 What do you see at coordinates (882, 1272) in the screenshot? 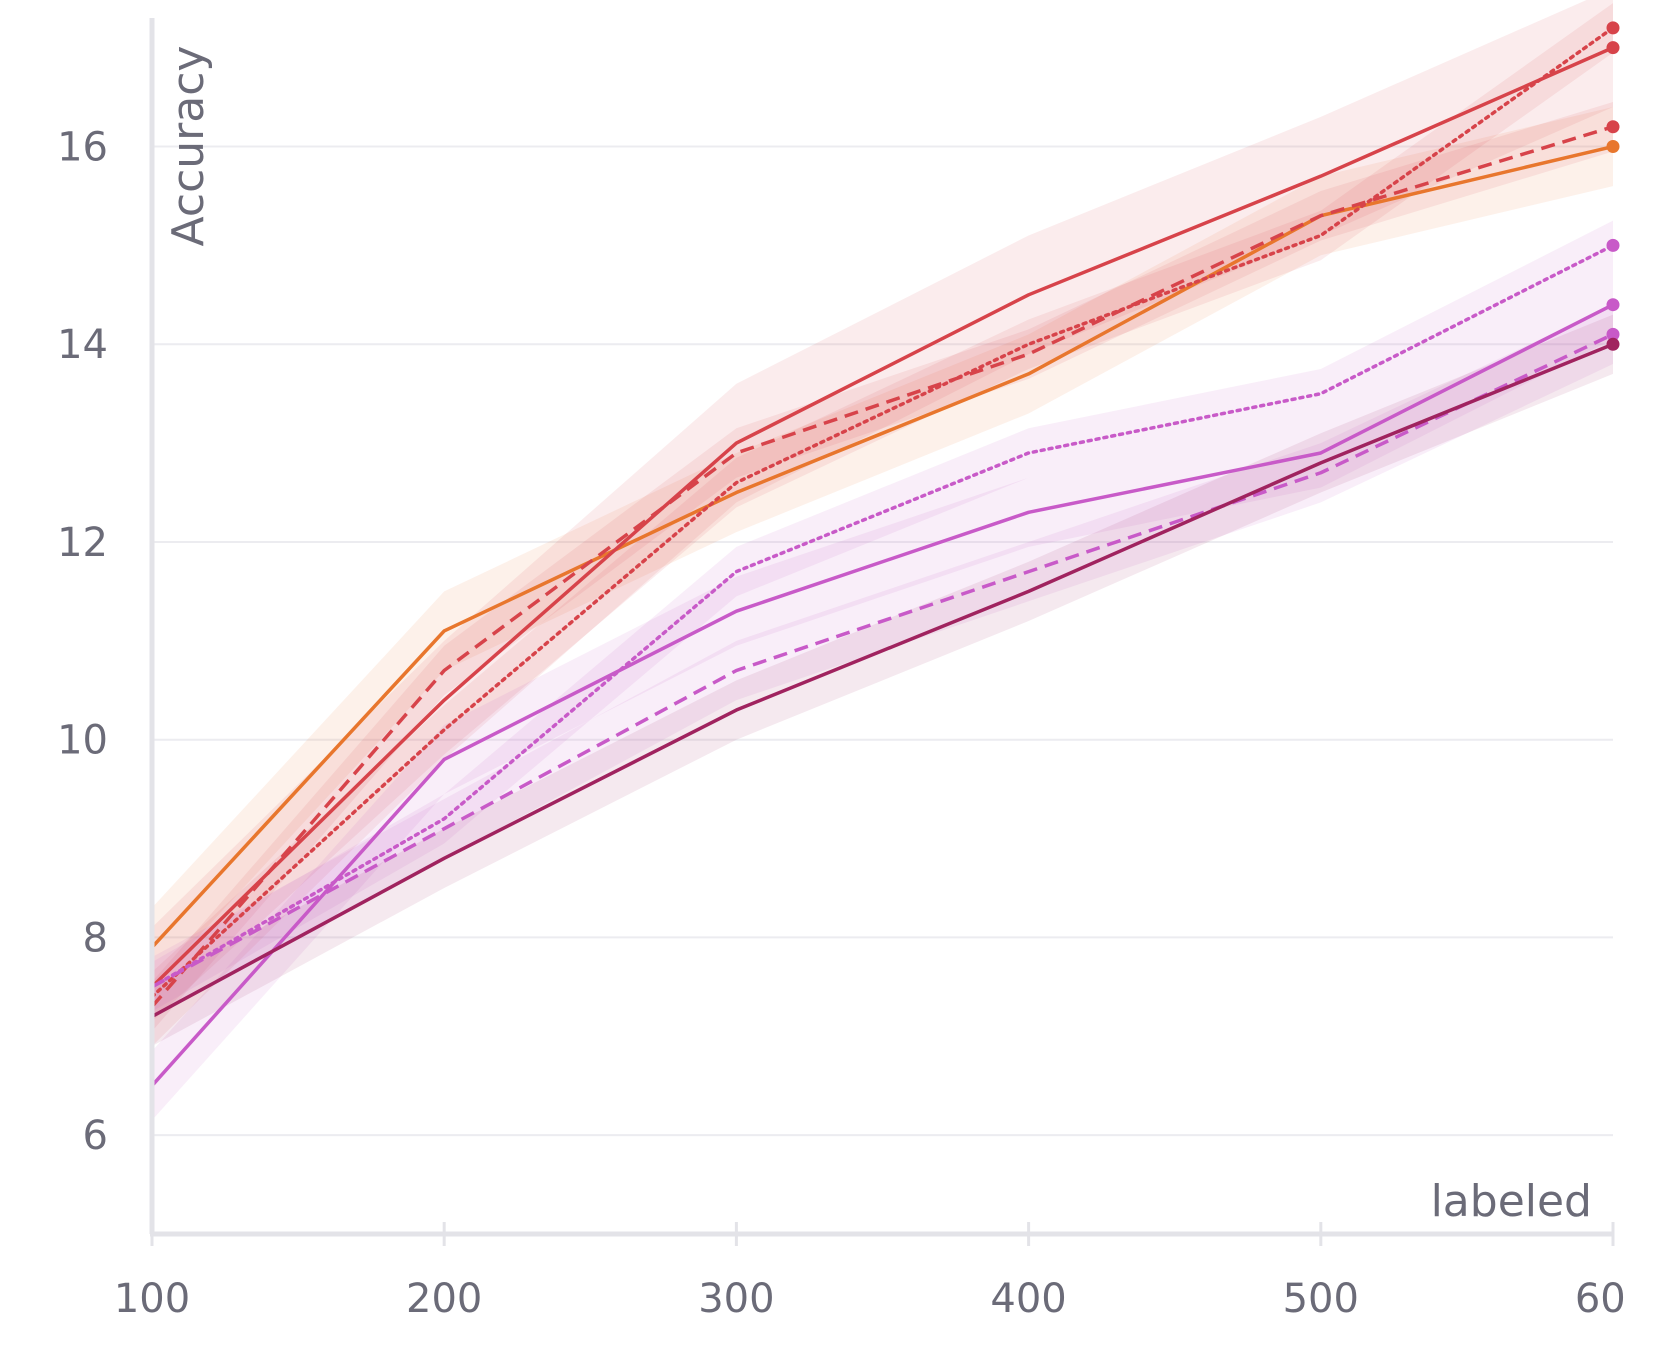
I see `x-ticks: 100 200 300 400 500 600` at bounding box center [882, 1272].